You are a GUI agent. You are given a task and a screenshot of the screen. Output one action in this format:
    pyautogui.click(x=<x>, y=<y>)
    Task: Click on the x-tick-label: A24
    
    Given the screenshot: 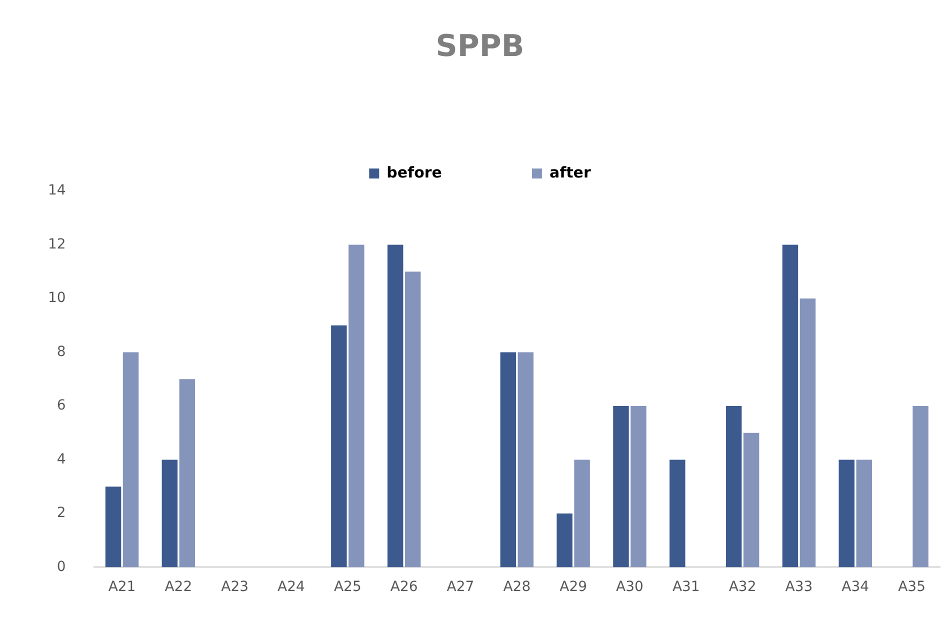 What is the action you would take?
    pyautogui.click(x=292, y=587)
    